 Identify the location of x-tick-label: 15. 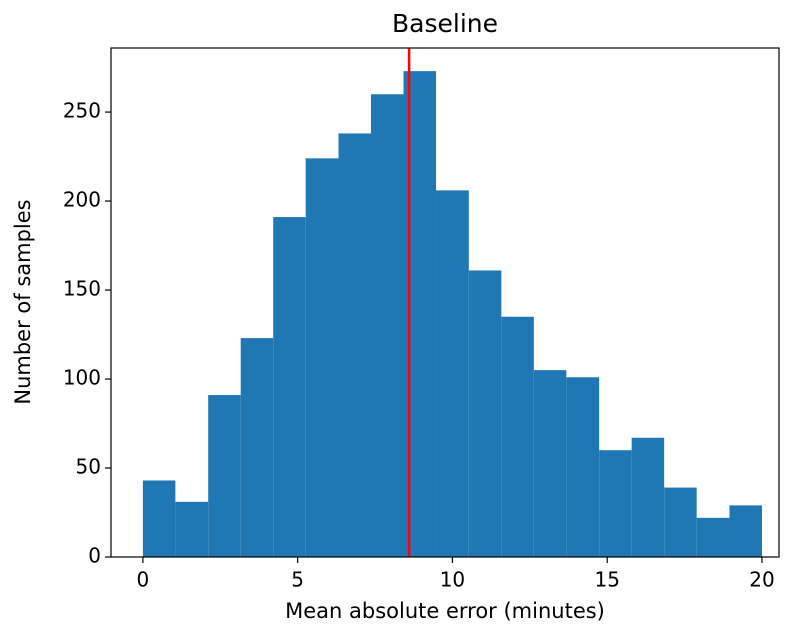
(606, 580).